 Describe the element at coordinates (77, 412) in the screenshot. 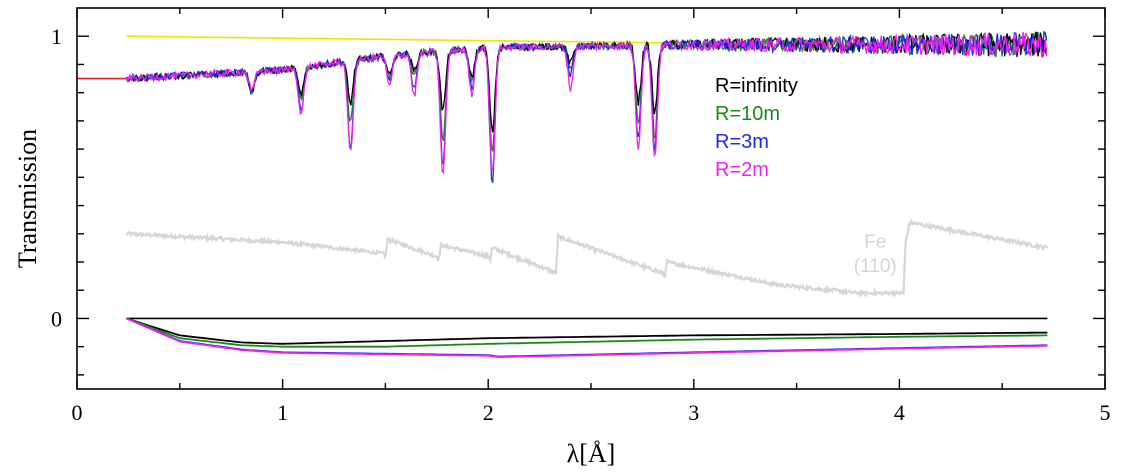

I see `x-tick-label: 0` at that location.